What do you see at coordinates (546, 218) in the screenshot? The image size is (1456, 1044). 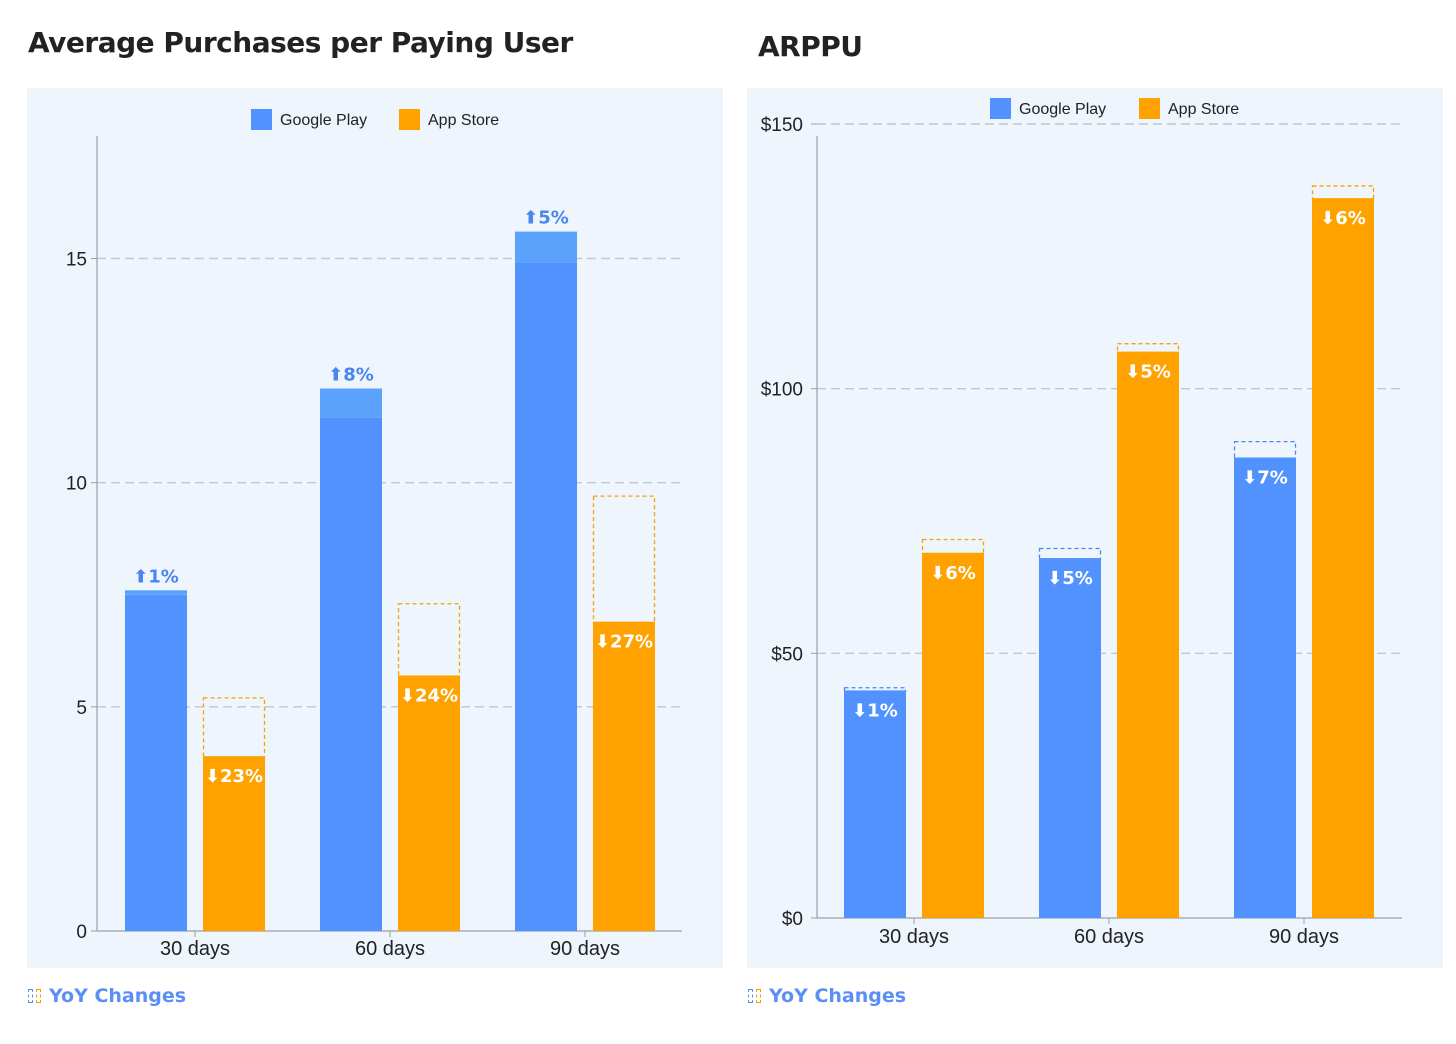 I see `change-label-google-play: ⬆5%` at bounding box center [546, 218].